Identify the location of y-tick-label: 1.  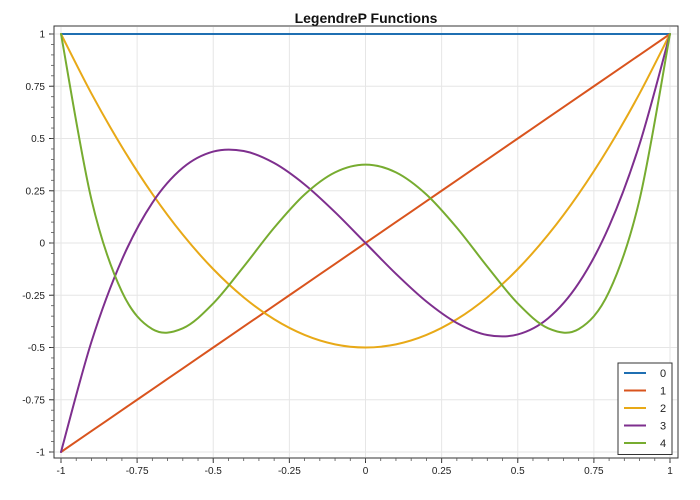
(42, 35).